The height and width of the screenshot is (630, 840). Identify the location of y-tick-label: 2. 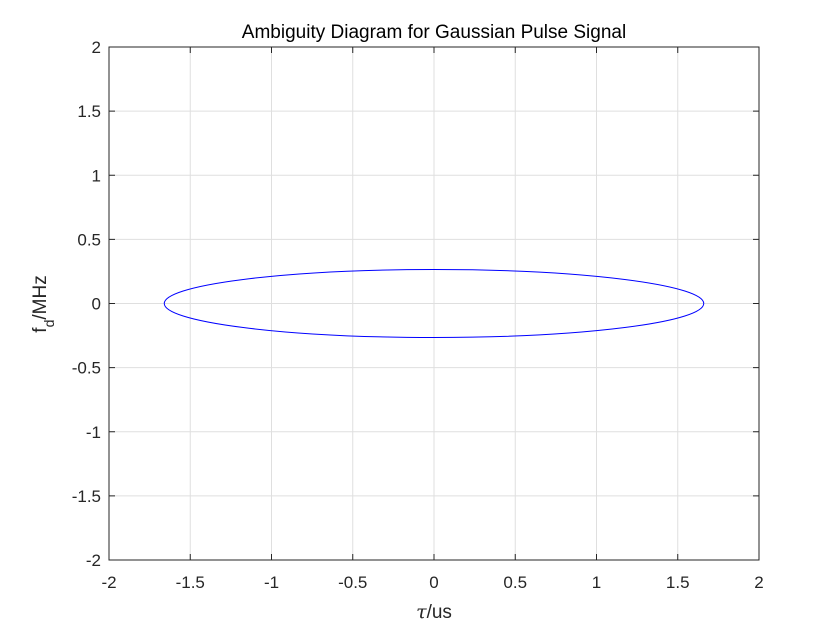
(96, 47).